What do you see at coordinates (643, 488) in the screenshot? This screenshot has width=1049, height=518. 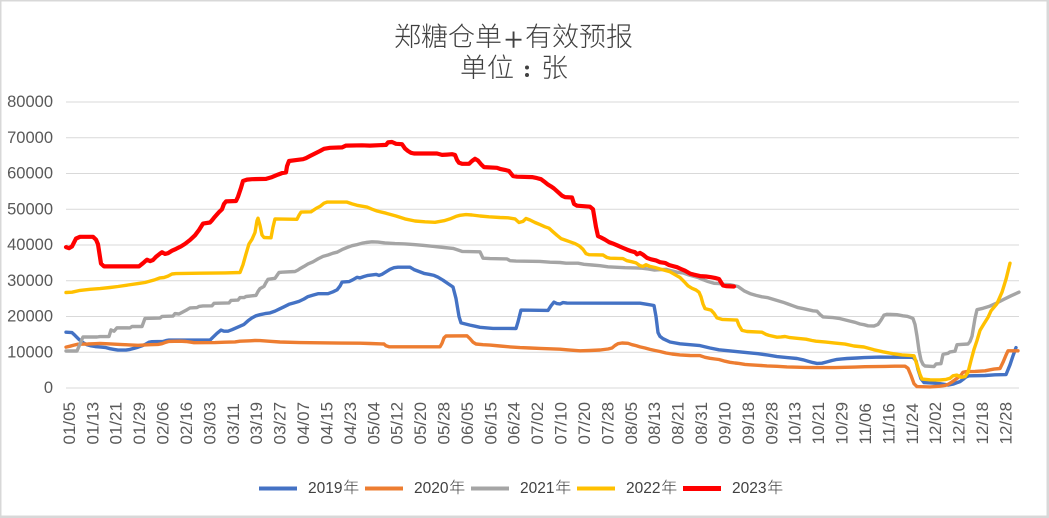 I see `svg-text: 2022` at bounding box center [643, 488].